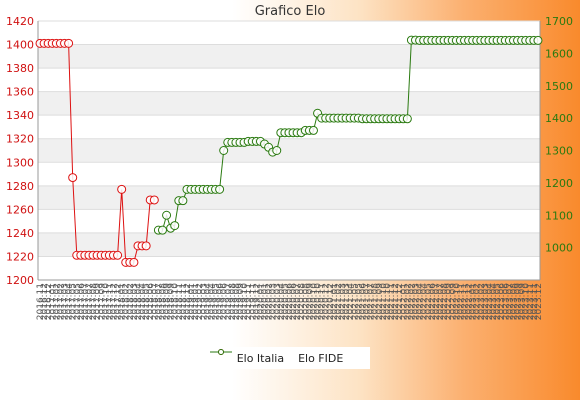 The image size is (580, 400). I want to click on x-tick-label: 2021.09, so click(380, 301).